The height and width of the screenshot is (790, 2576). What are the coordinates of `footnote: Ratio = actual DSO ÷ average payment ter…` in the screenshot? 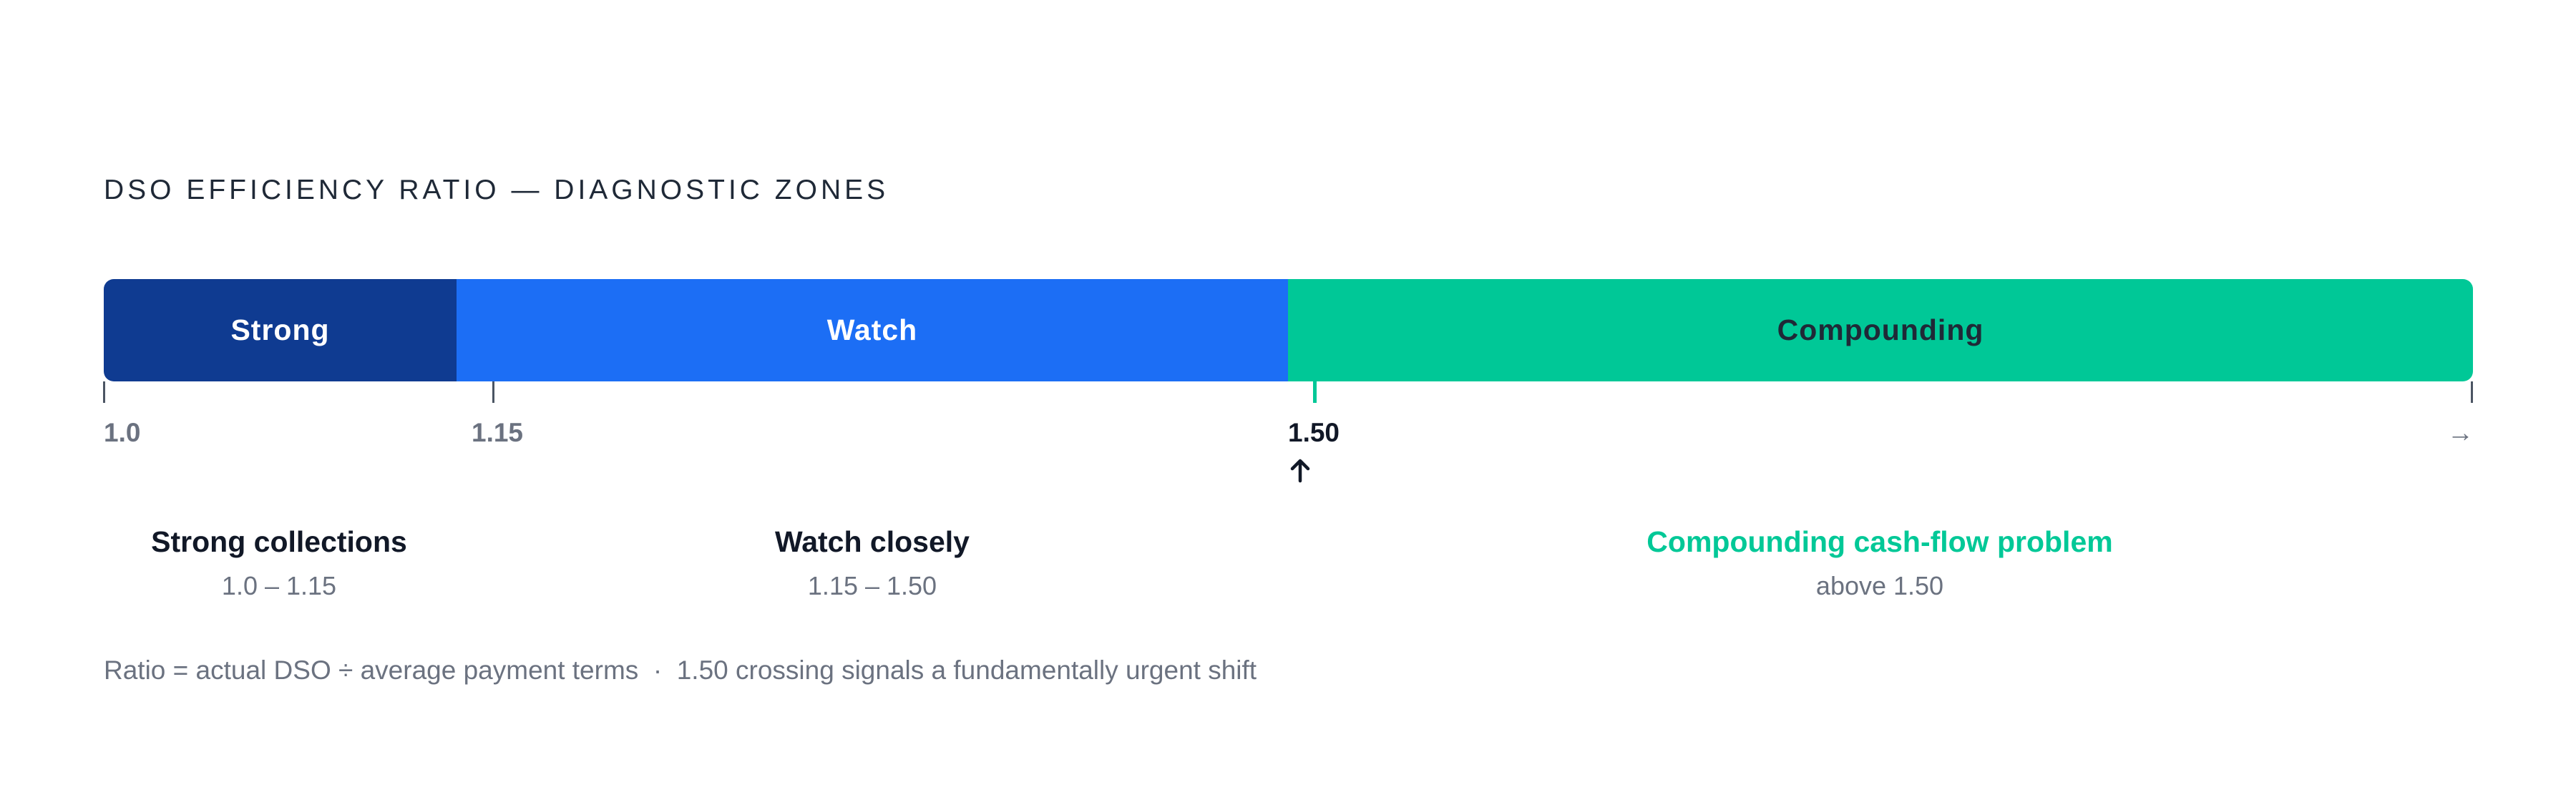 It's located at (680, 670).